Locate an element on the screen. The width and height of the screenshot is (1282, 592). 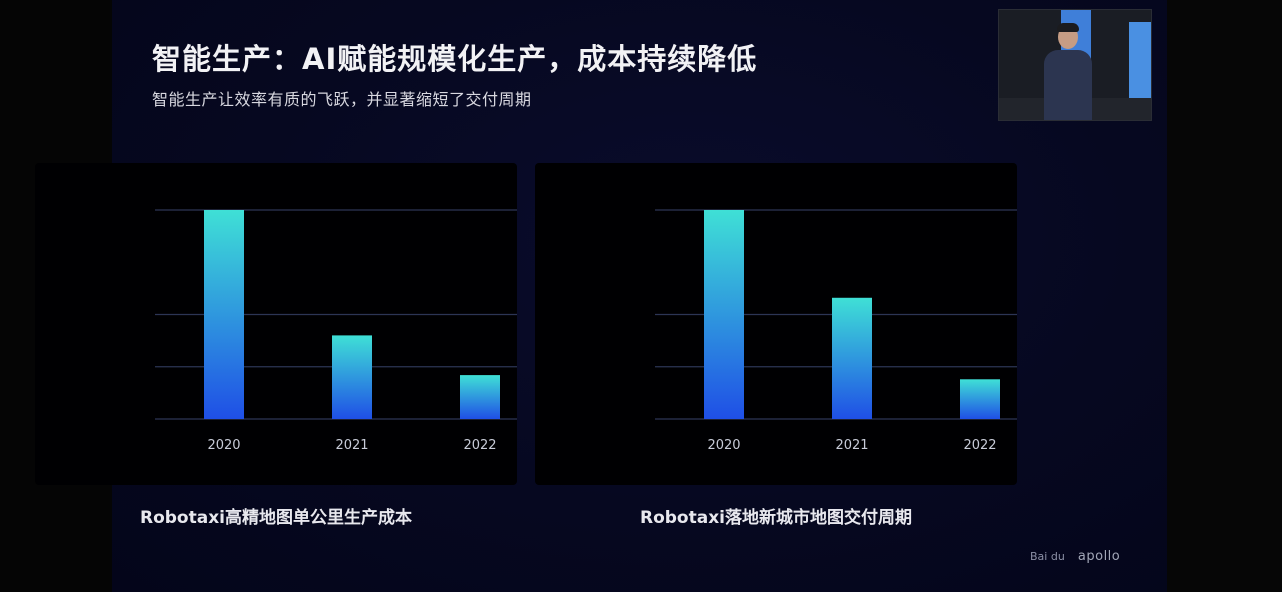
speaker-body is located at coordinates (1068, 85).